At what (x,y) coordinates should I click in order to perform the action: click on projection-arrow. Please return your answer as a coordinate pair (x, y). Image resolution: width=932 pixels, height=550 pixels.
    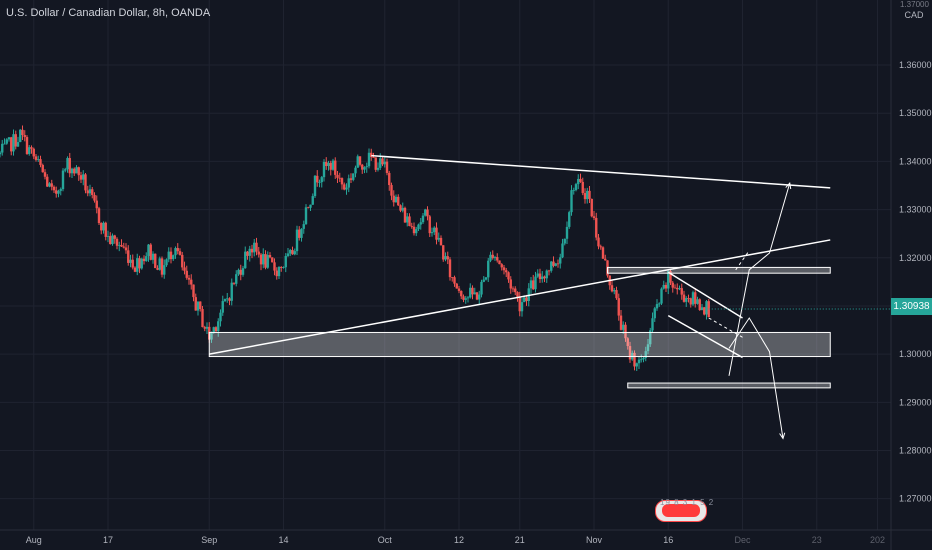
    Looking at the image, I should click on (759, 279).